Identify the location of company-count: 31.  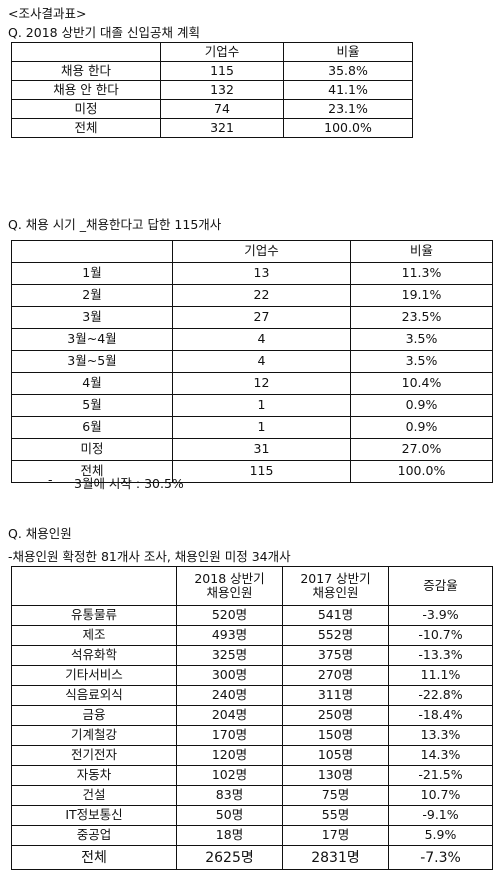
(261, 449).